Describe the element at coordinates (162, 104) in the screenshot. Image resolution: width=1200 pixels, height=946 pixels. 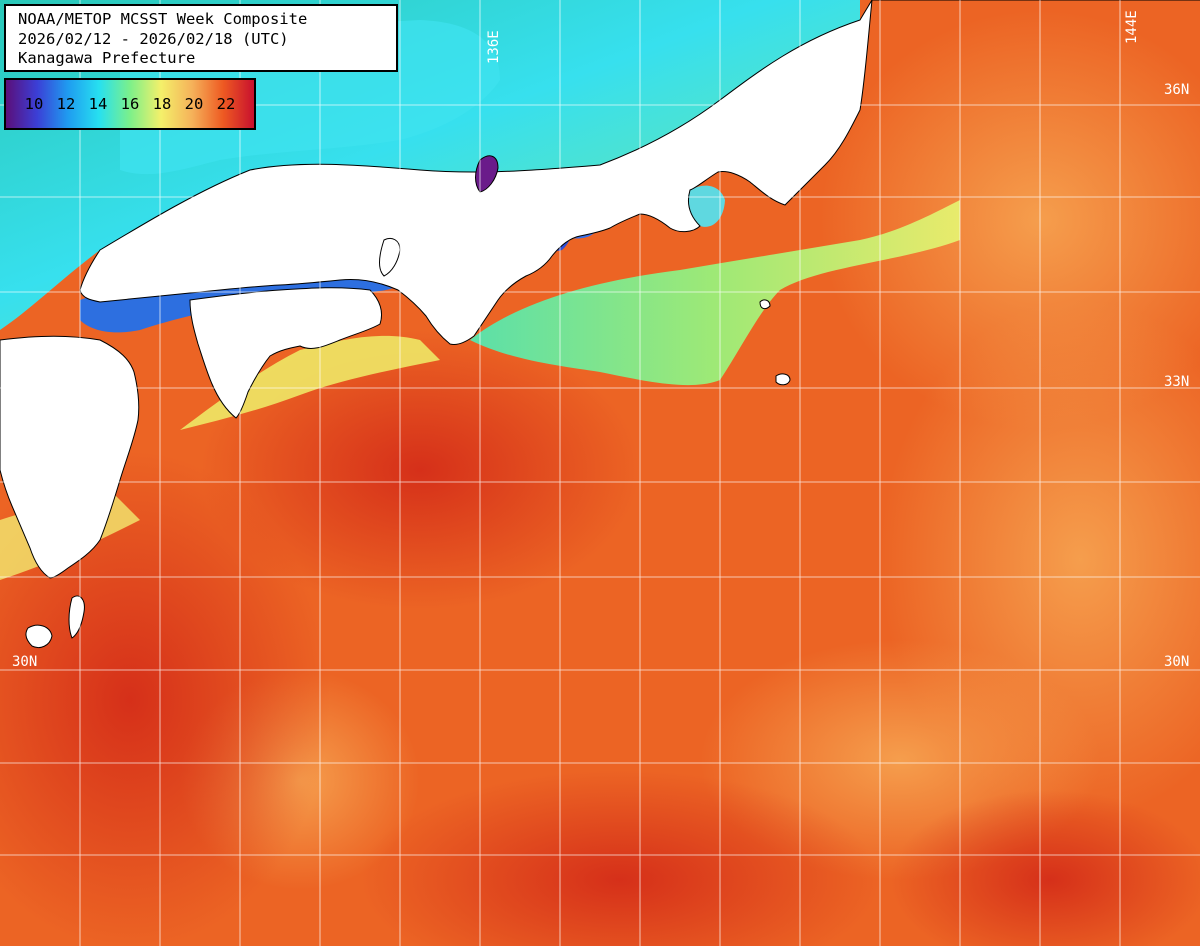
I see `color-scale-tick: 18` at that location.